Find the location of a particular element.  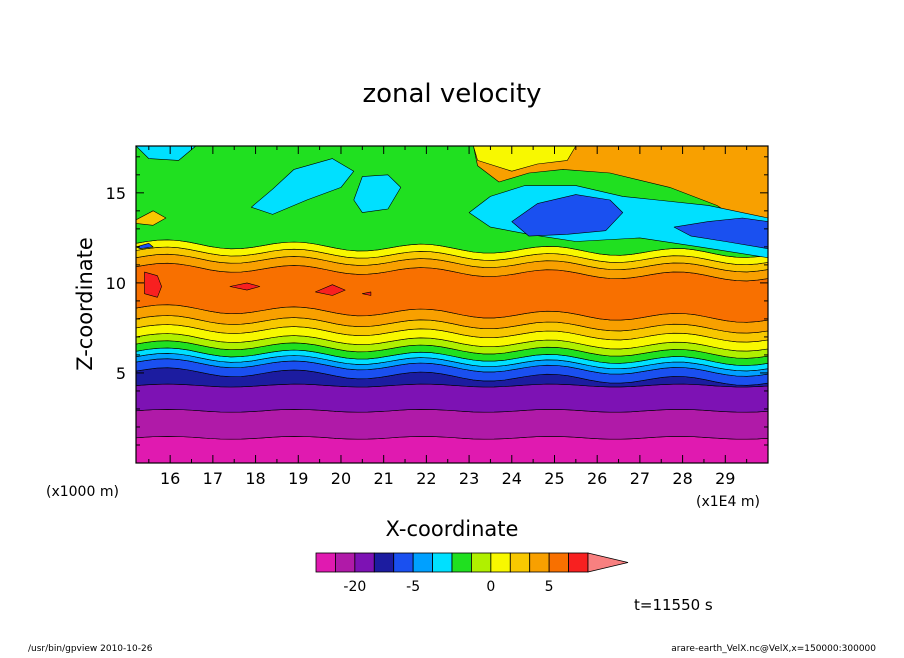

x-tick-label-21: 21 is located at coordinates (383, 478).